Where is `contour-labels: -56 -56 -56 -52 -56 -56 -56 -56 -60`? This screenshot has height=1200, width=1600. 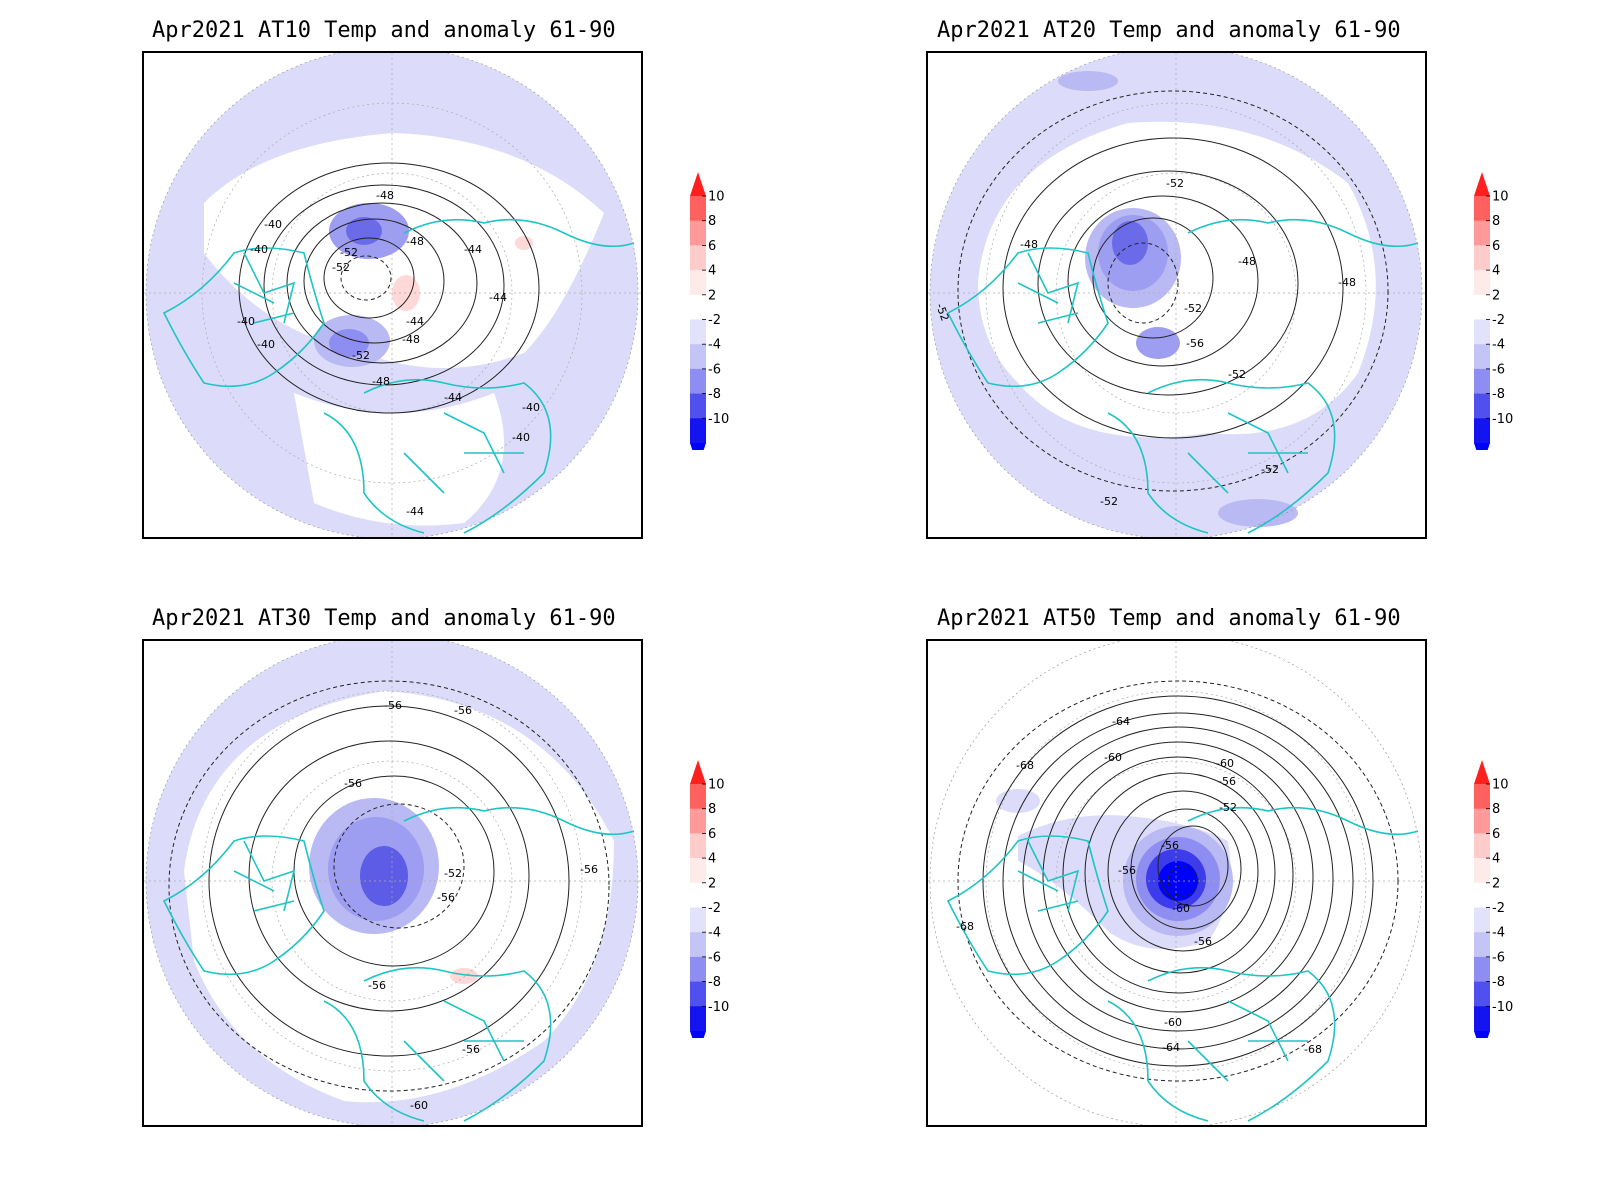 contour-labels: -56 -56 -56 -52 -56 -56 -56 -56 -60 is located at coordinates (471, 905).